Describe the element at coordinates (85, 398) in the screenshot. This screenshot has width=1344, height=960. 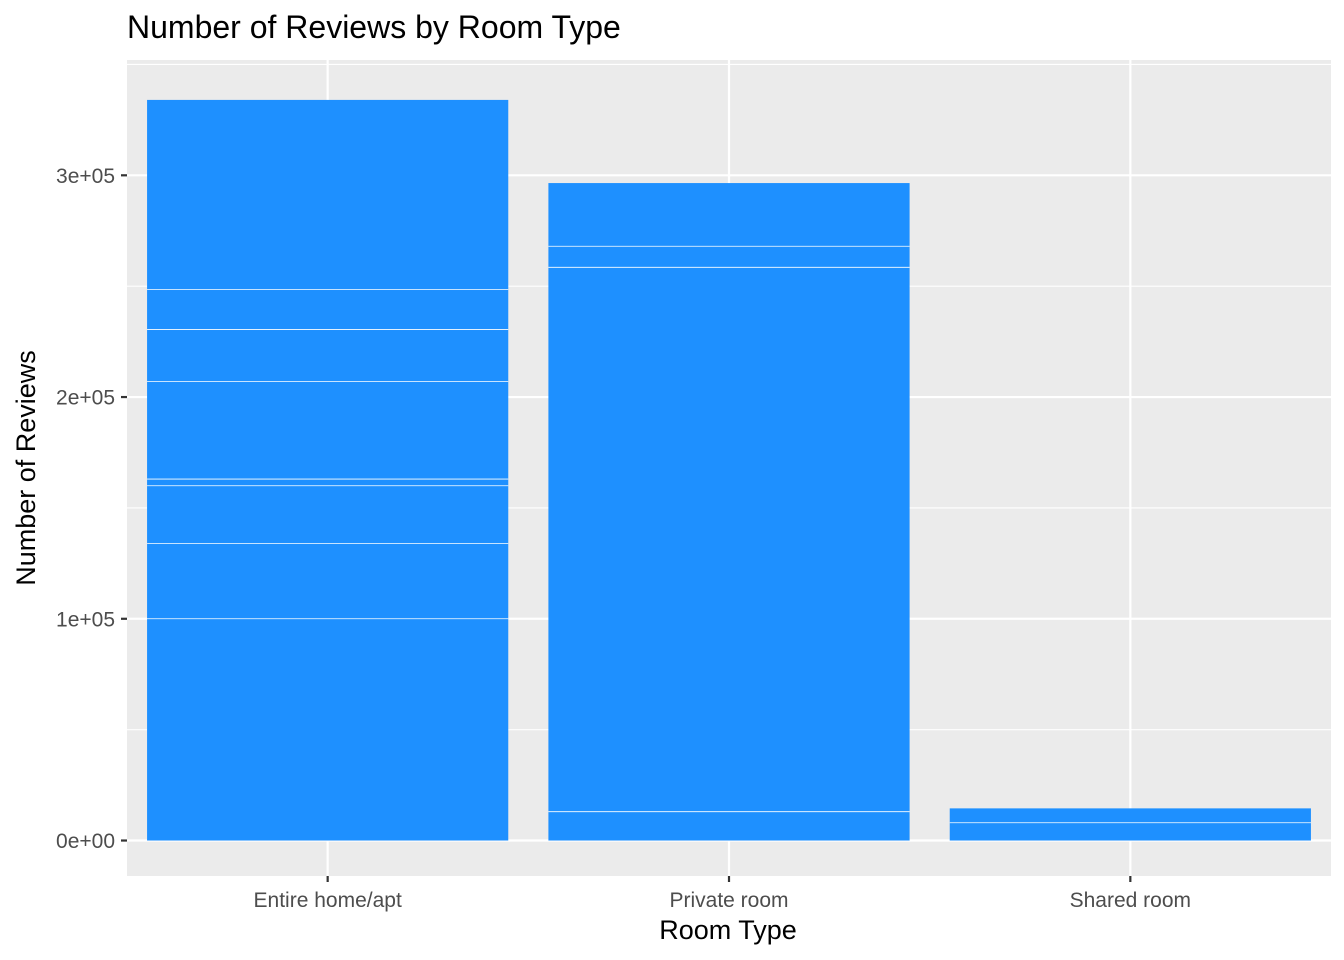
I see `y-tick-label: 2e+05` at that location.